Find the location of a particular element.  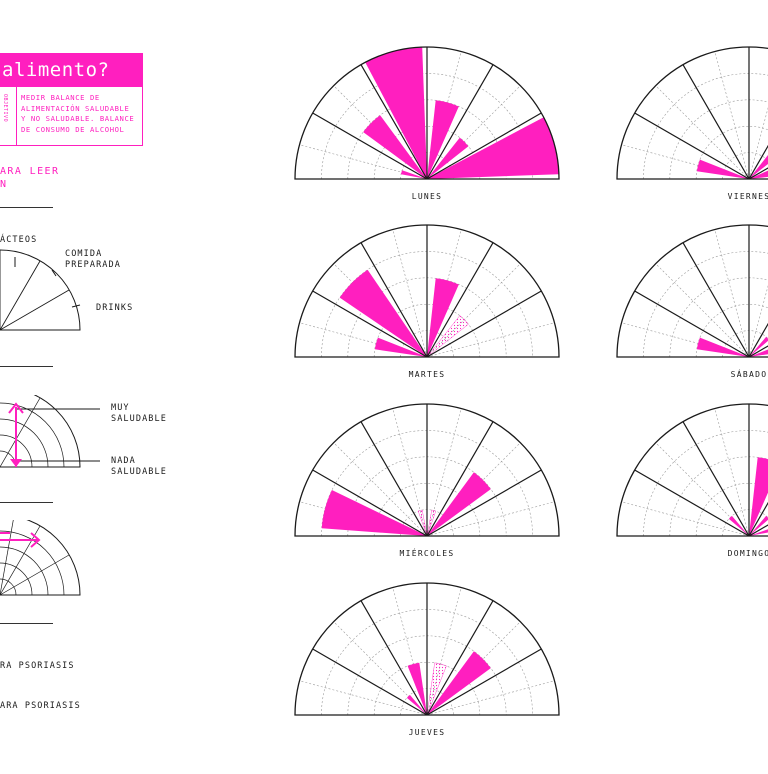

chart-jueves is located at coordinates (427, 649).